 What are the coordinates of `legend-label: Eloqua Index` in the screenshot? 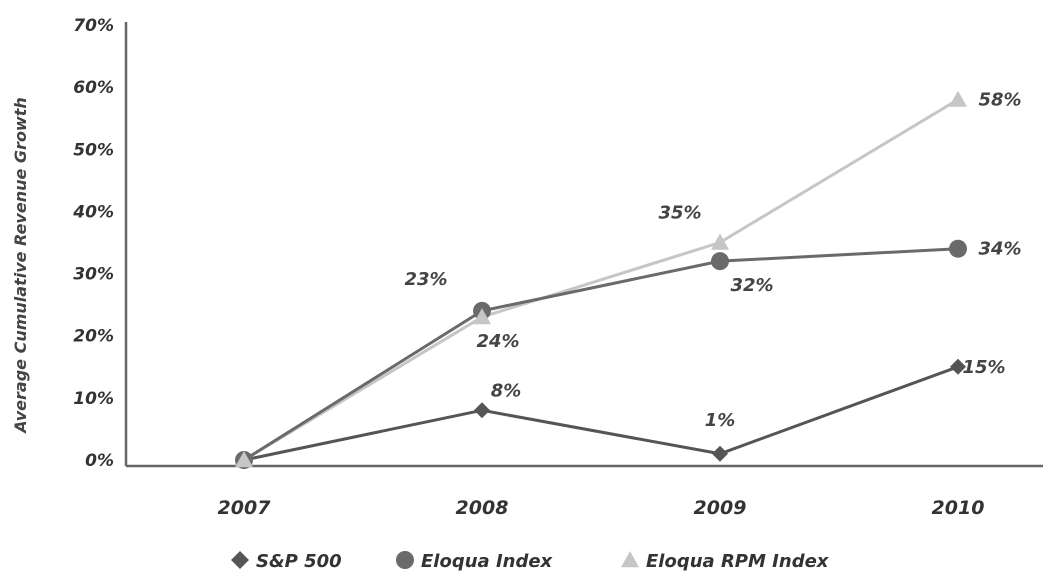 It's located at (487, 561).